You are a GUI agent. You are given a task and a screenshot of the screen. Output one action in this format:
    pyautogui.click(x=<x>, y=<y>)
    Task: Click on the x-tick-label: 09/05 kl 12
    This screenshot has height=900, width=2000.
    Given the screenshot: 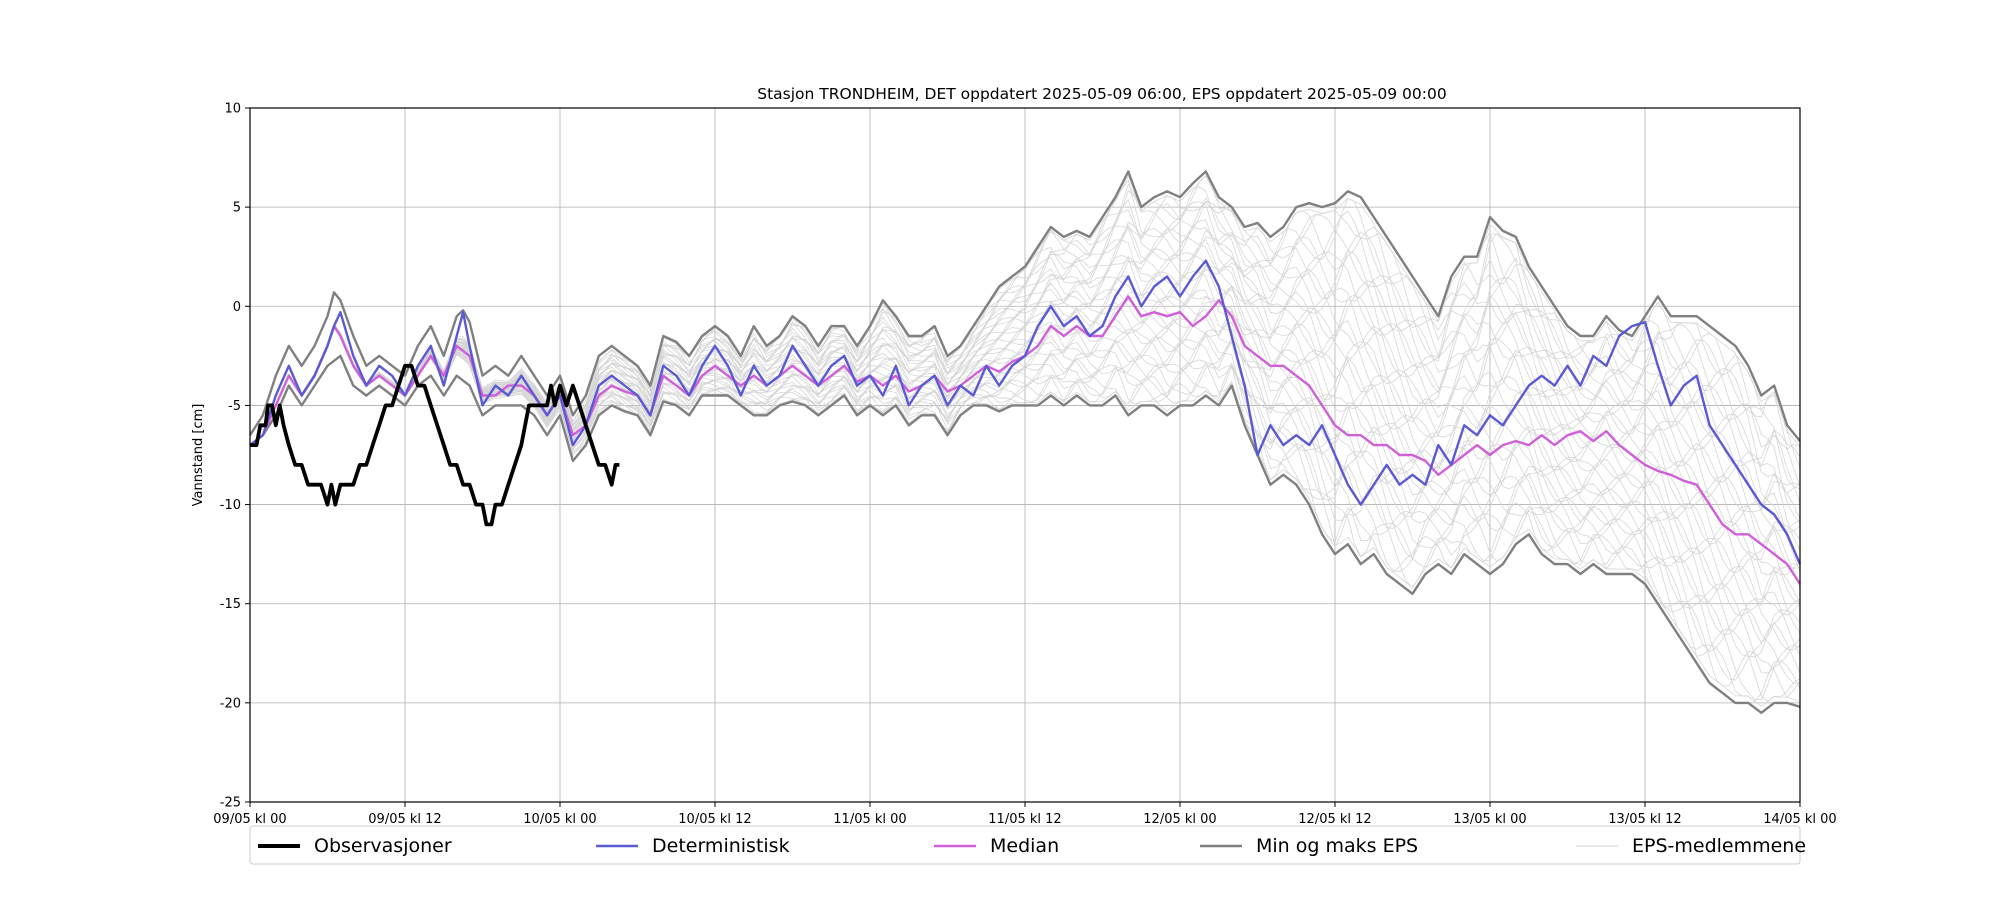 What is the action you would take?
    pyautogui.click(x=404, y=819)
    